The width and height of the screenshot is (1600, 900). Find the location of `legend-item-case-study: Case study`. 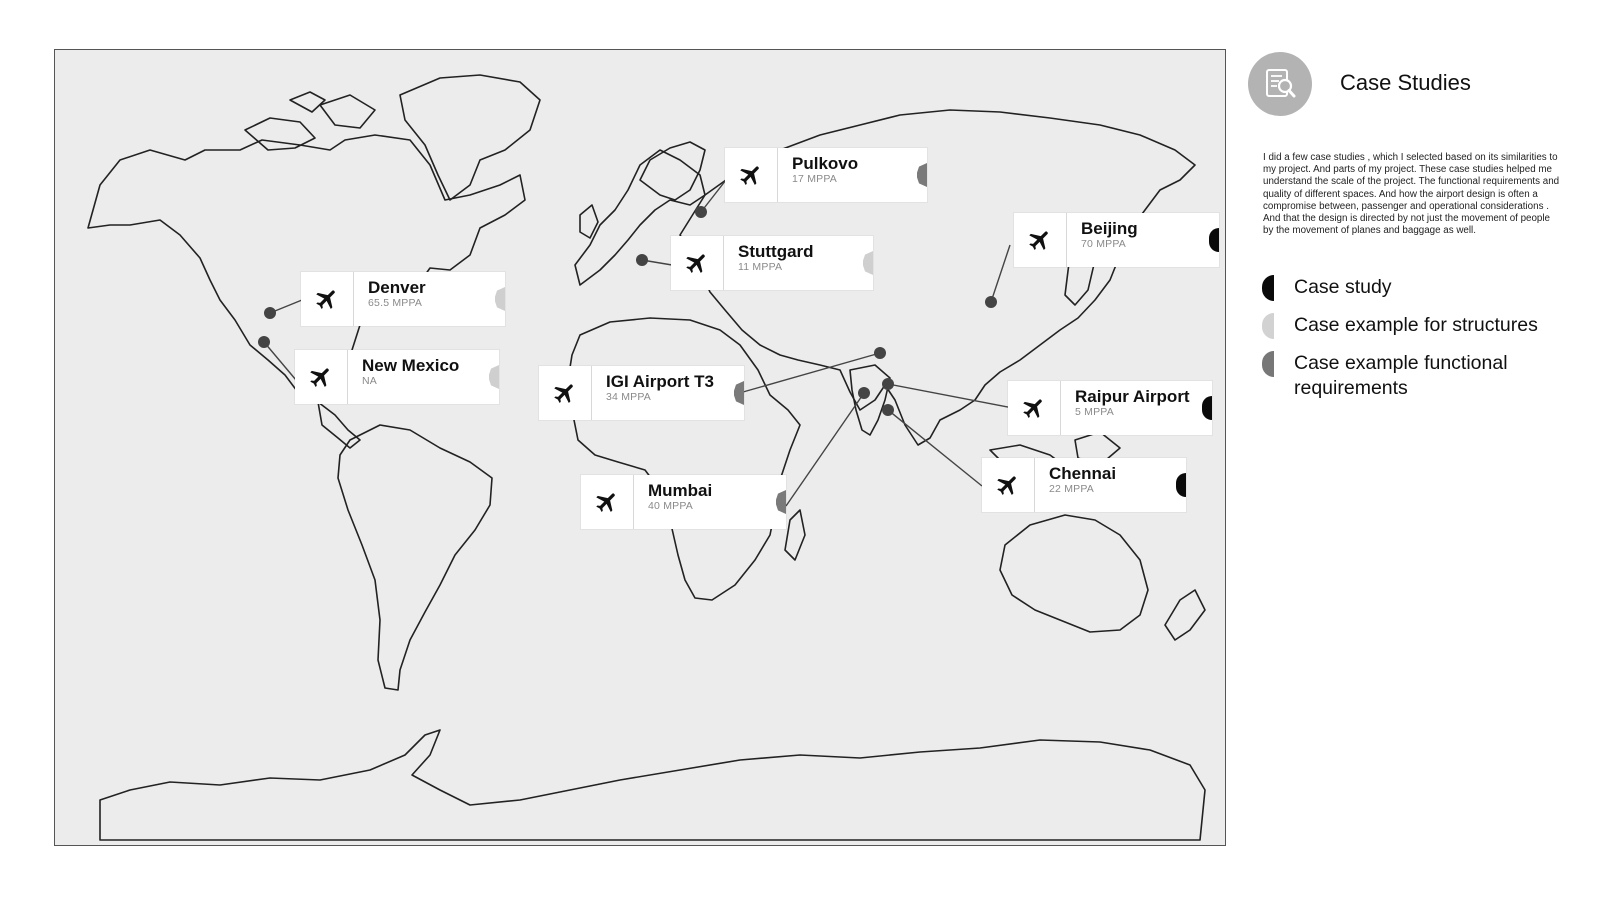

legend-item-case-study: Case study is located at coordinates (1422, 288).